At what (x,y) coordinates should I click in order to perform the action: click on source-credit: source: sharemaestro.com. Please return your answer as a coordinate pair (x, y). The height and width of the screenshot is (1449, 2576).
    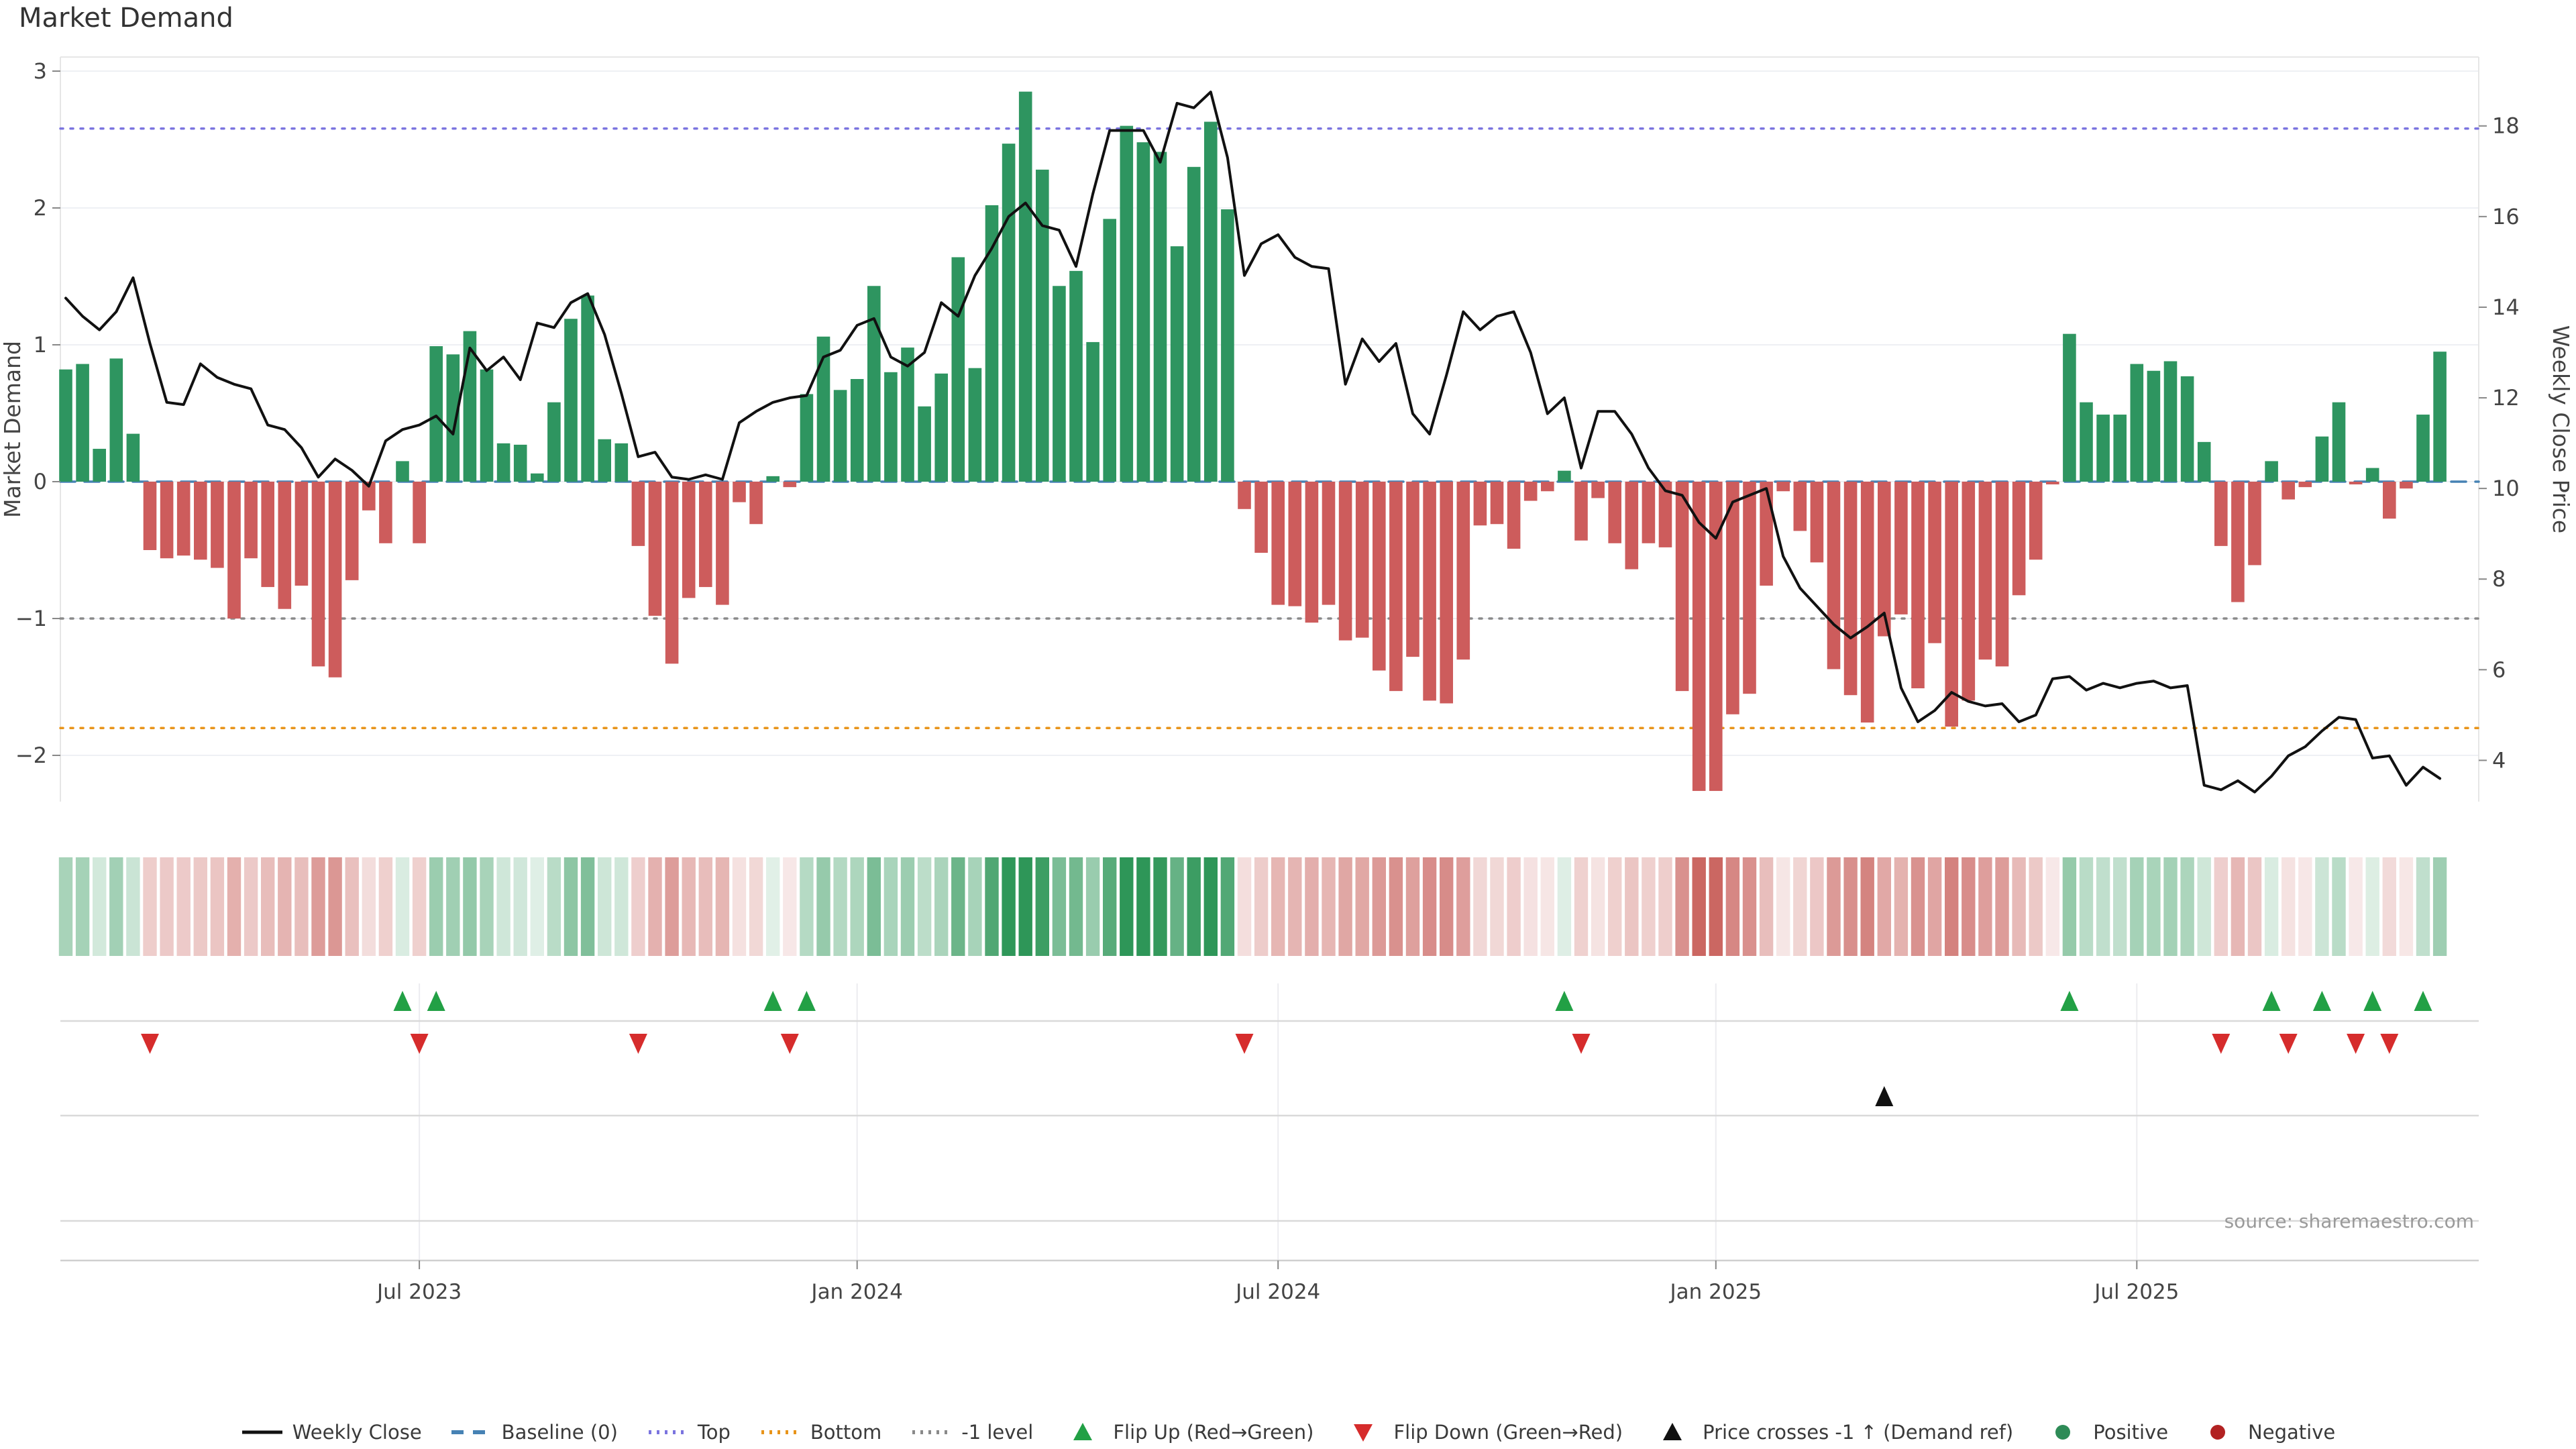
    Looking at the image, I should click on (2349, 1221).